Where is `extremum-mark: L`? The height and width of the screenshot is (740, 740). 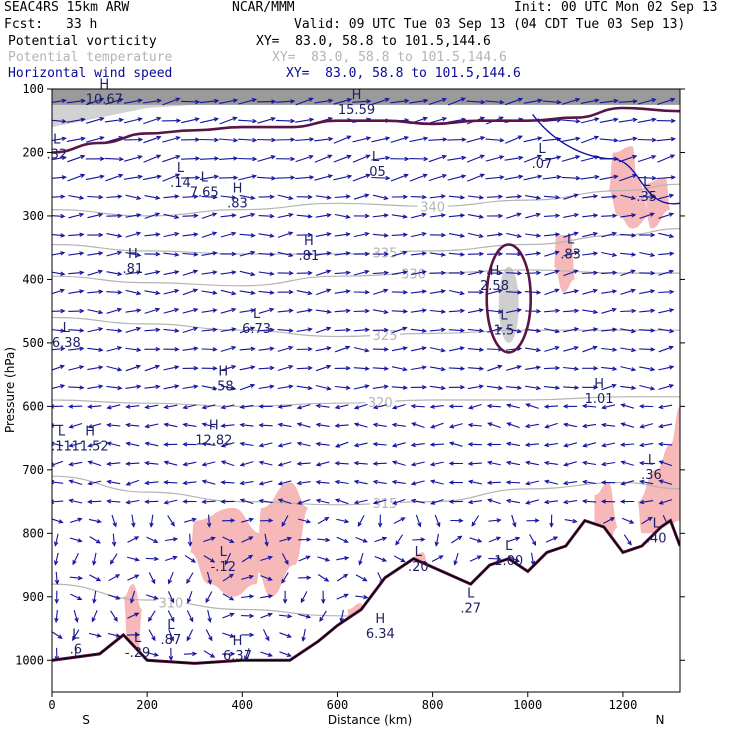
extremum-mark: L is located at coordinates (57, 140).